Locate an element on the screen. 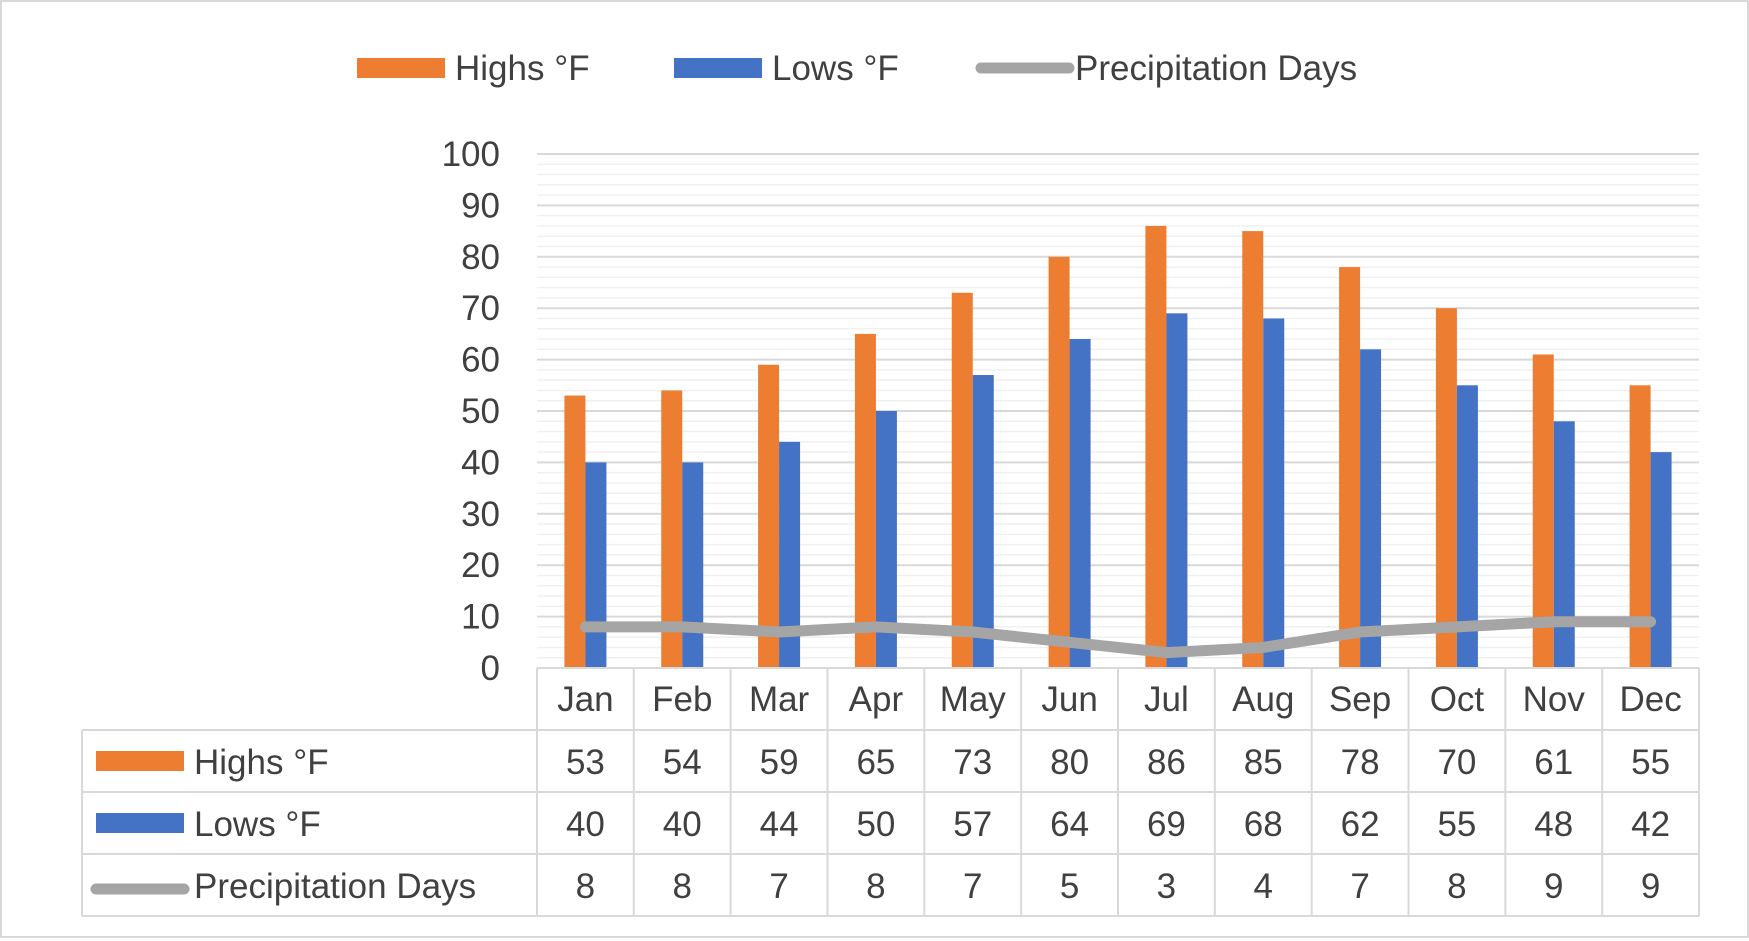 This screenshot has width=1749, height=941. bar-lows-f-jan is located at coordinates (595, 565).